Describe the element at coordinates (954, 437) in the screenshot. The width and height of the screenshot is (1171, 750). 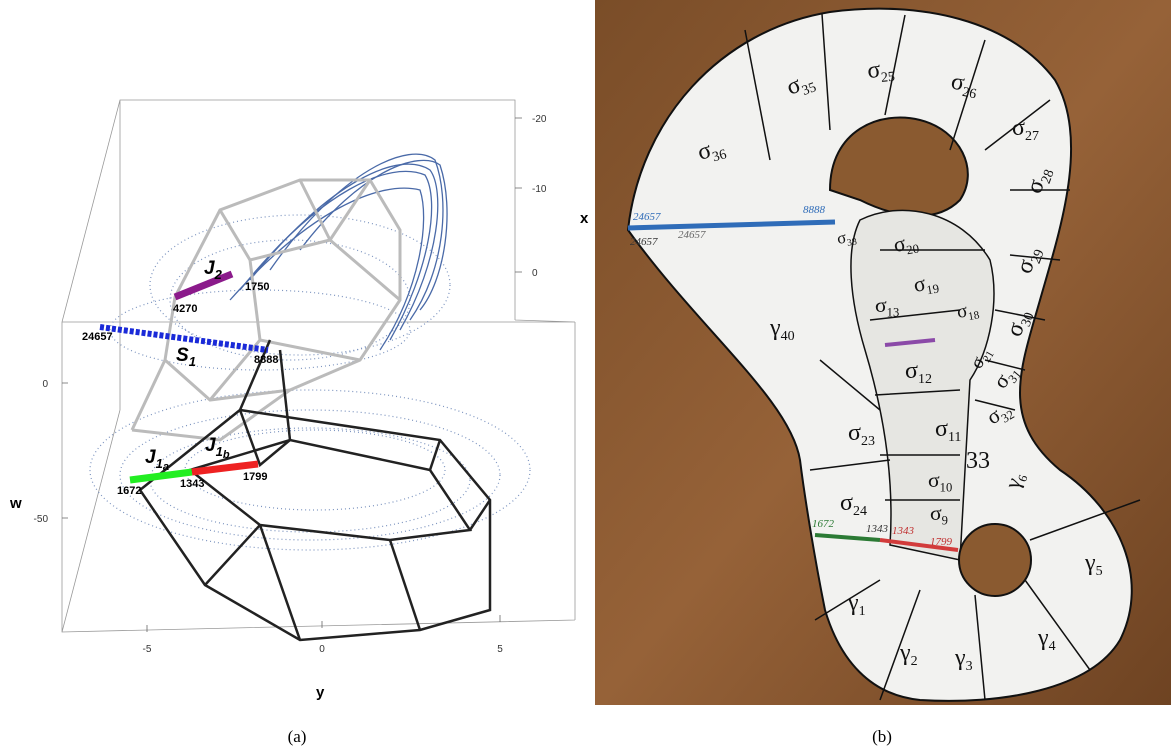
I see `segment-index: 11` at that location.